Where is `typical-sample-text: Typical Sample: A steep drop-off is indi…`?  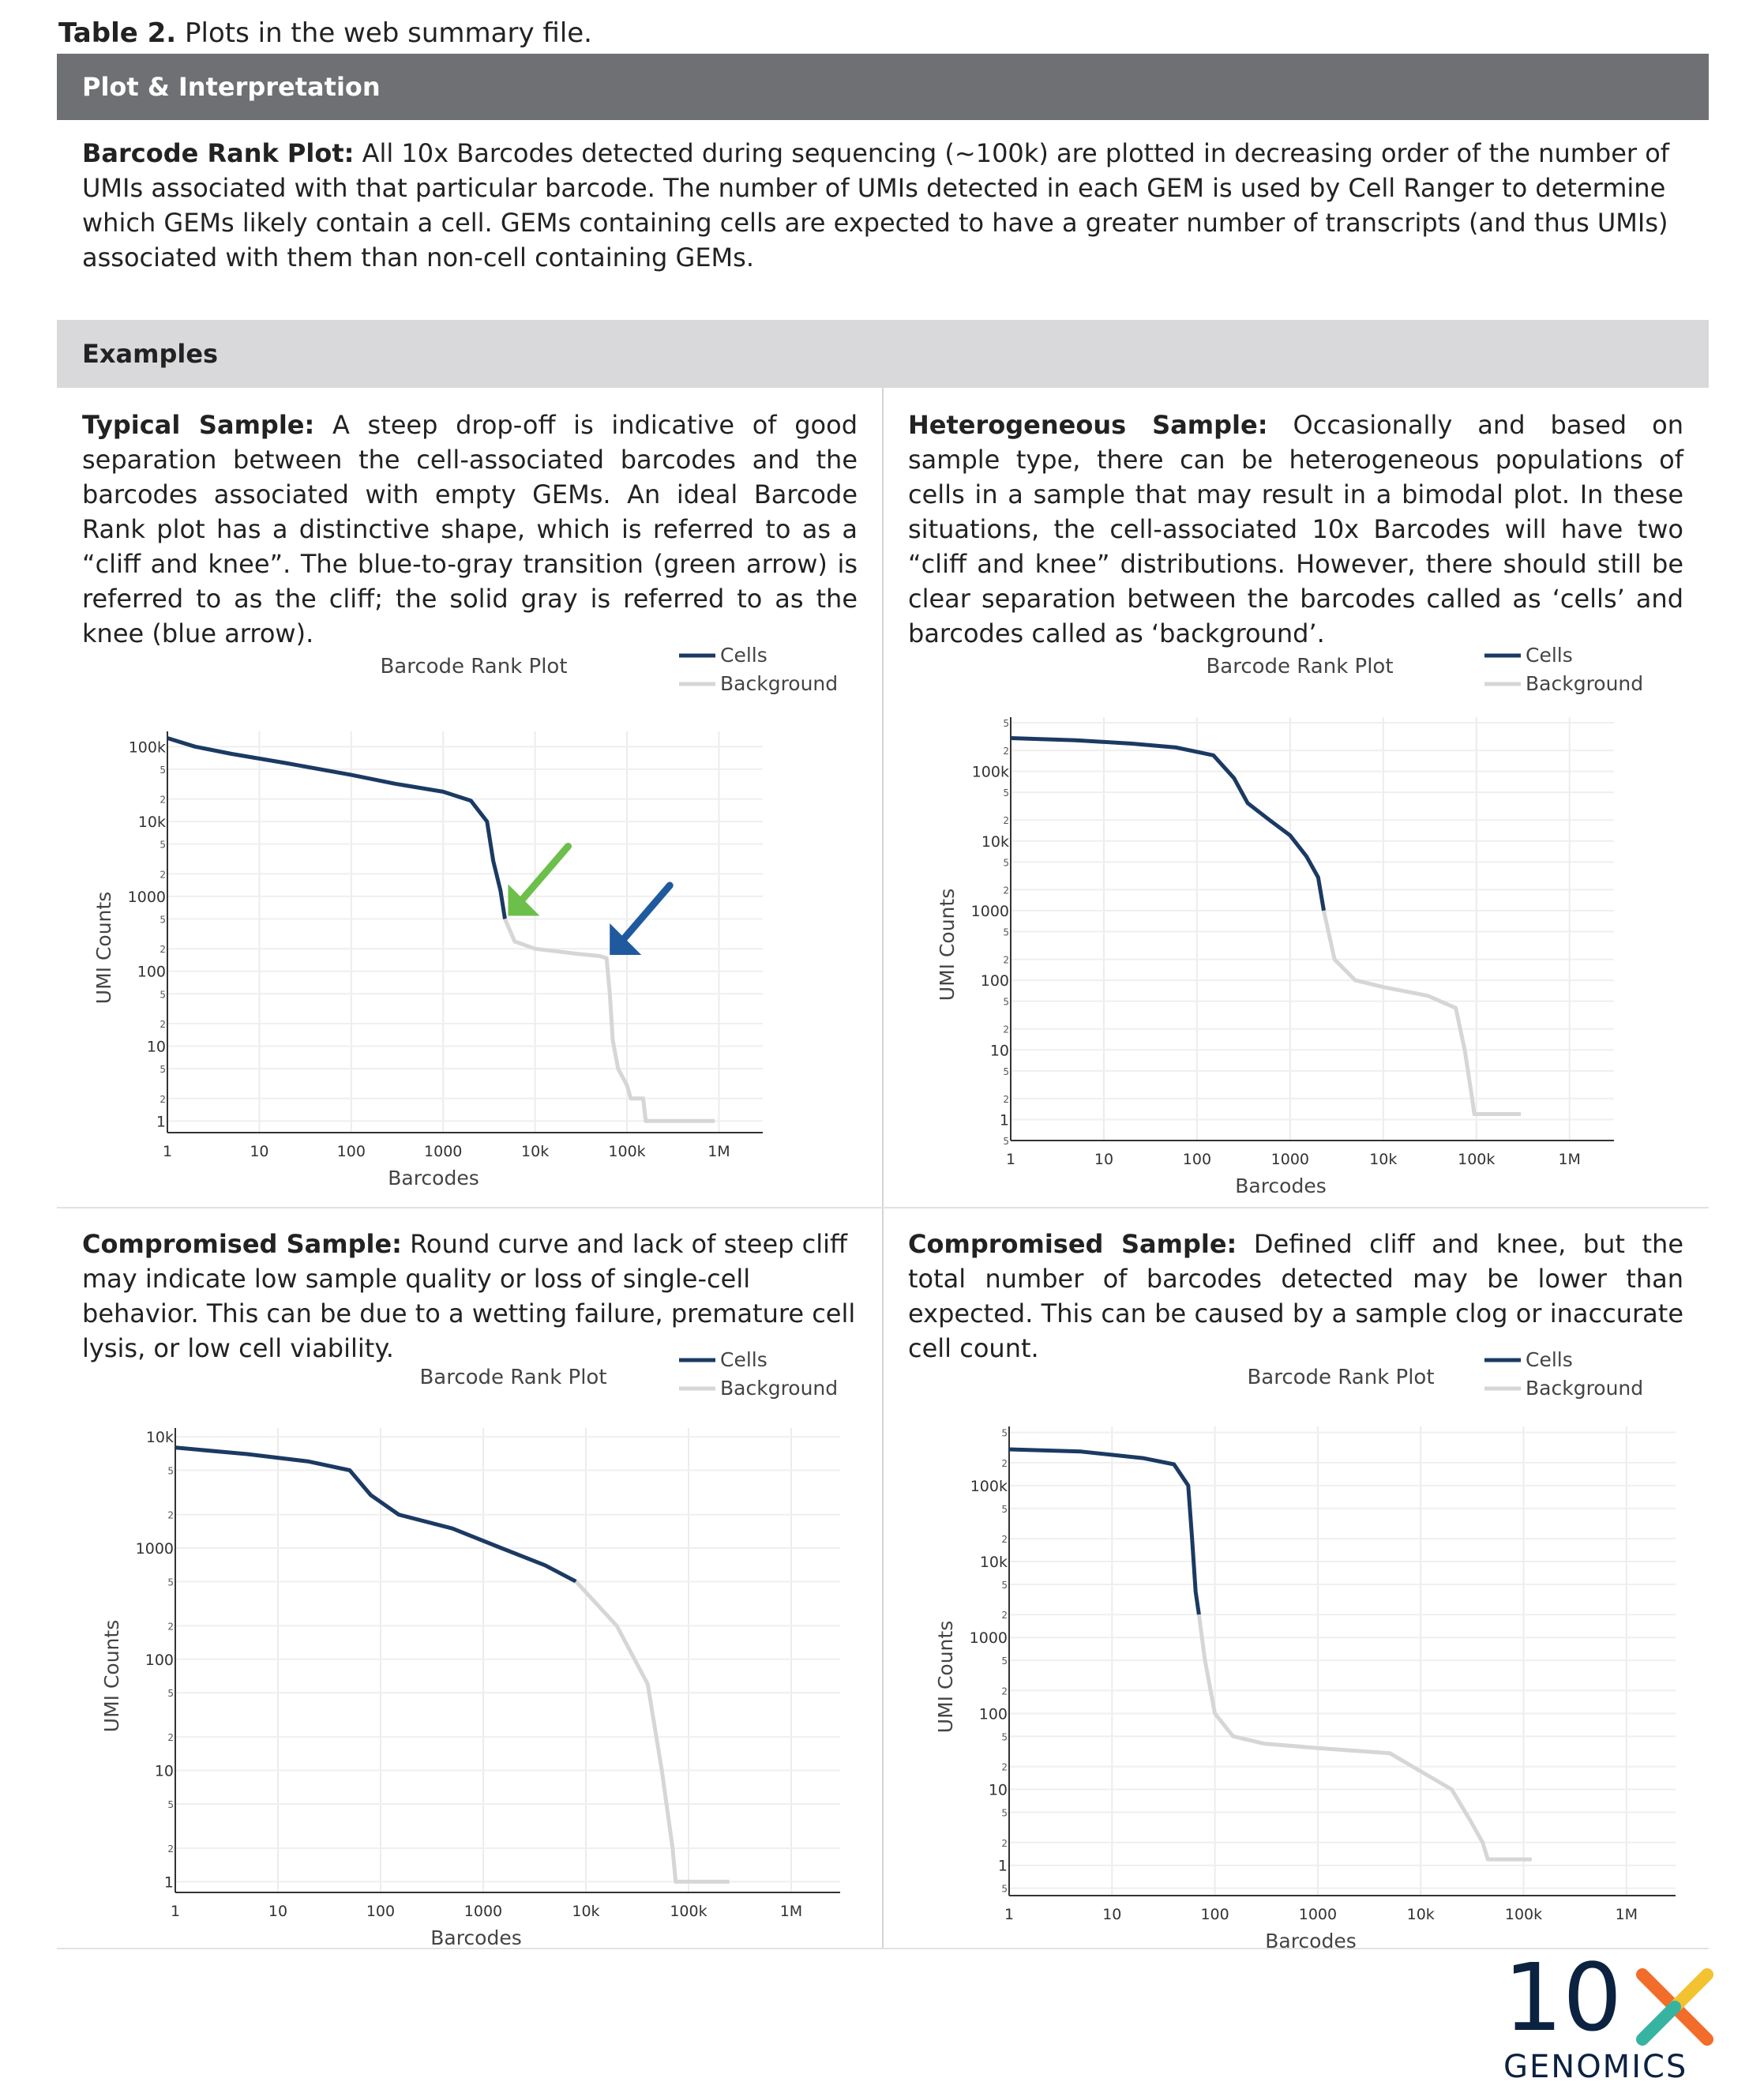
typical-sample-text: Typical Sample: A steep drop-off is indi… is located at coordinates (470, 529).